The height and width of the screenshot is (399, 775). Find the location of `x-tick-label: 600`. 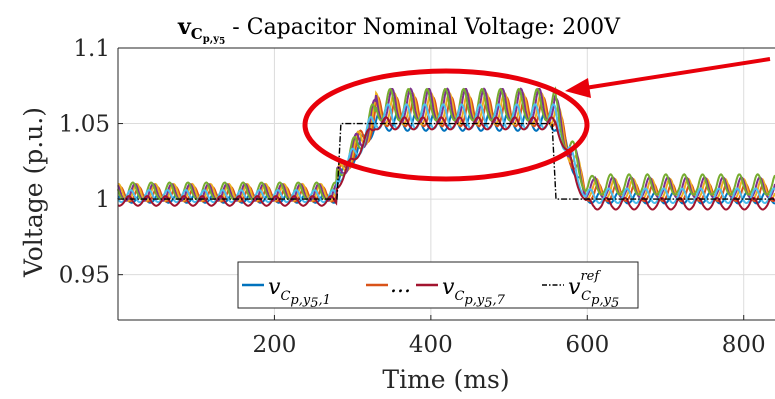

x-tick-label: 600 is located at coordinates (587, 345).